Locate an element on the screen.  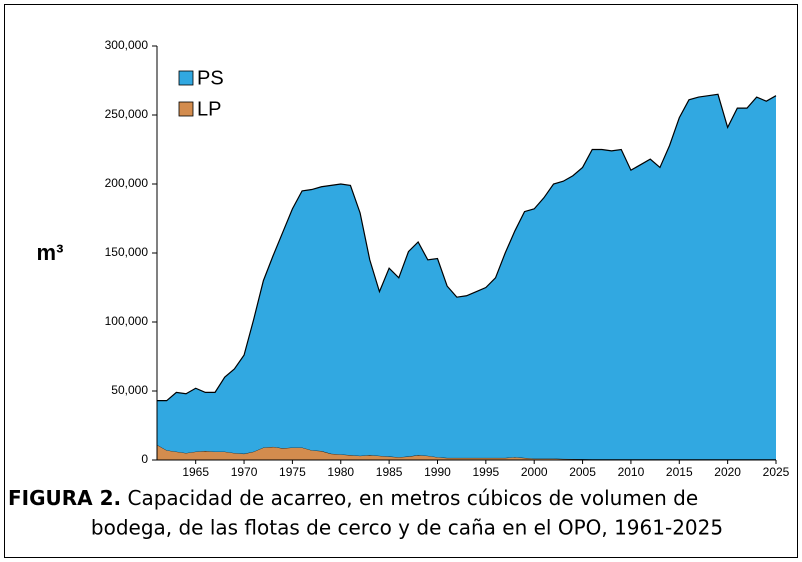
x-tick-label: 1980 is located at coordinates (340, 472).